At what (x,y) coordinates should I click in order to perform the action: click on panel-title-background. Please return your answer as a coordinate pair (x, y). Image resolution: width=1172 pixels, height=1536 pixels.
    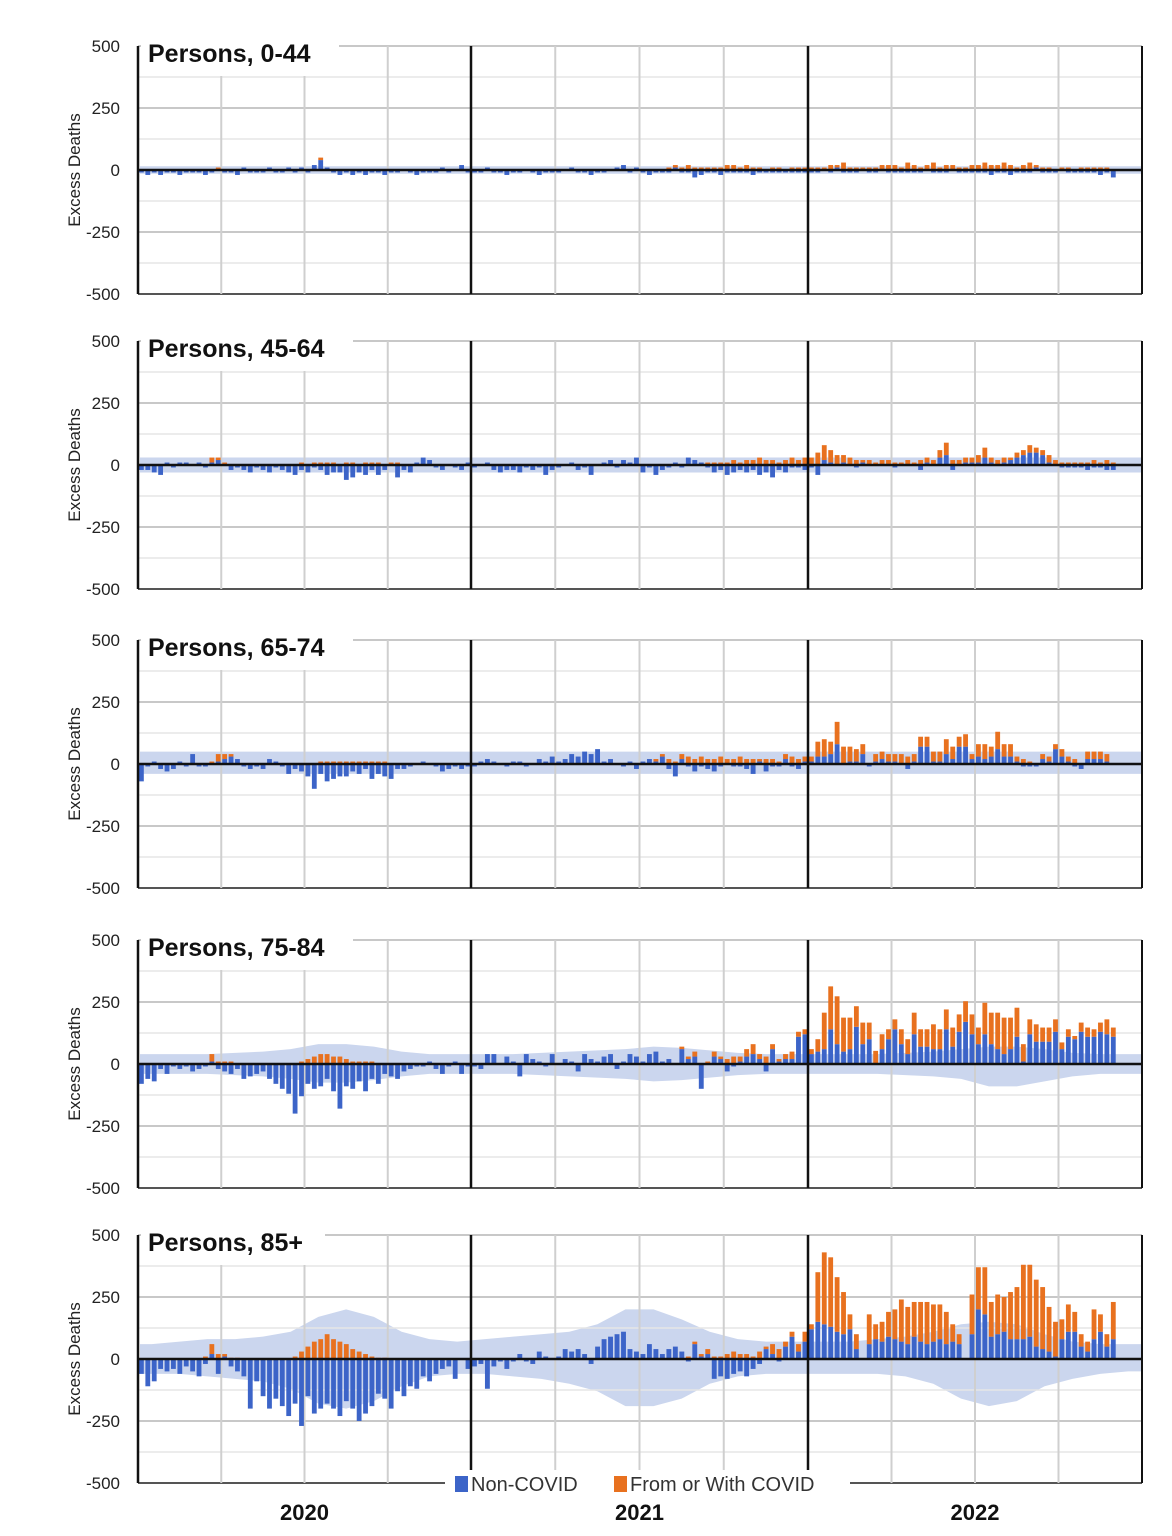
    Looking at the image, I should click on (247, 651).